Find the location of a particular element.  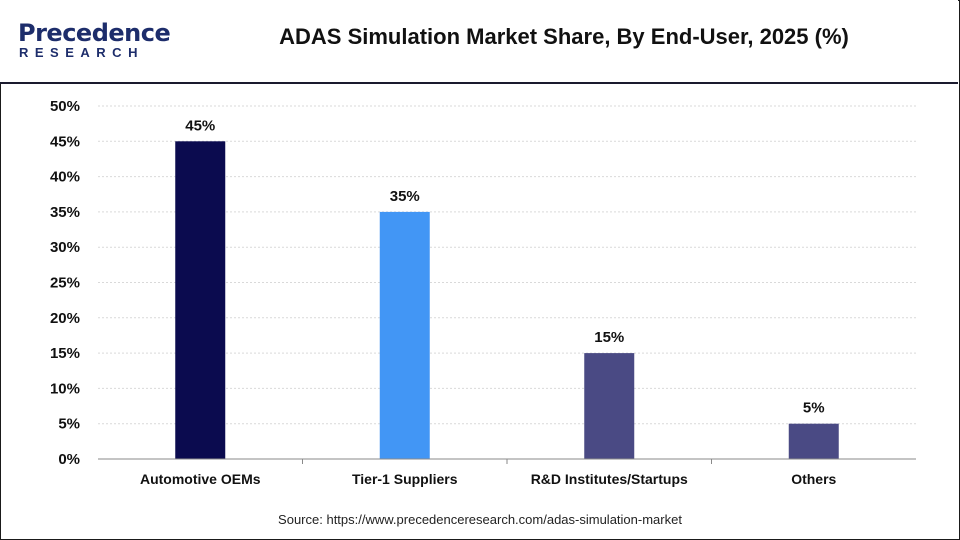

y-tick-label: 45% is located at coordinates (65, 141).